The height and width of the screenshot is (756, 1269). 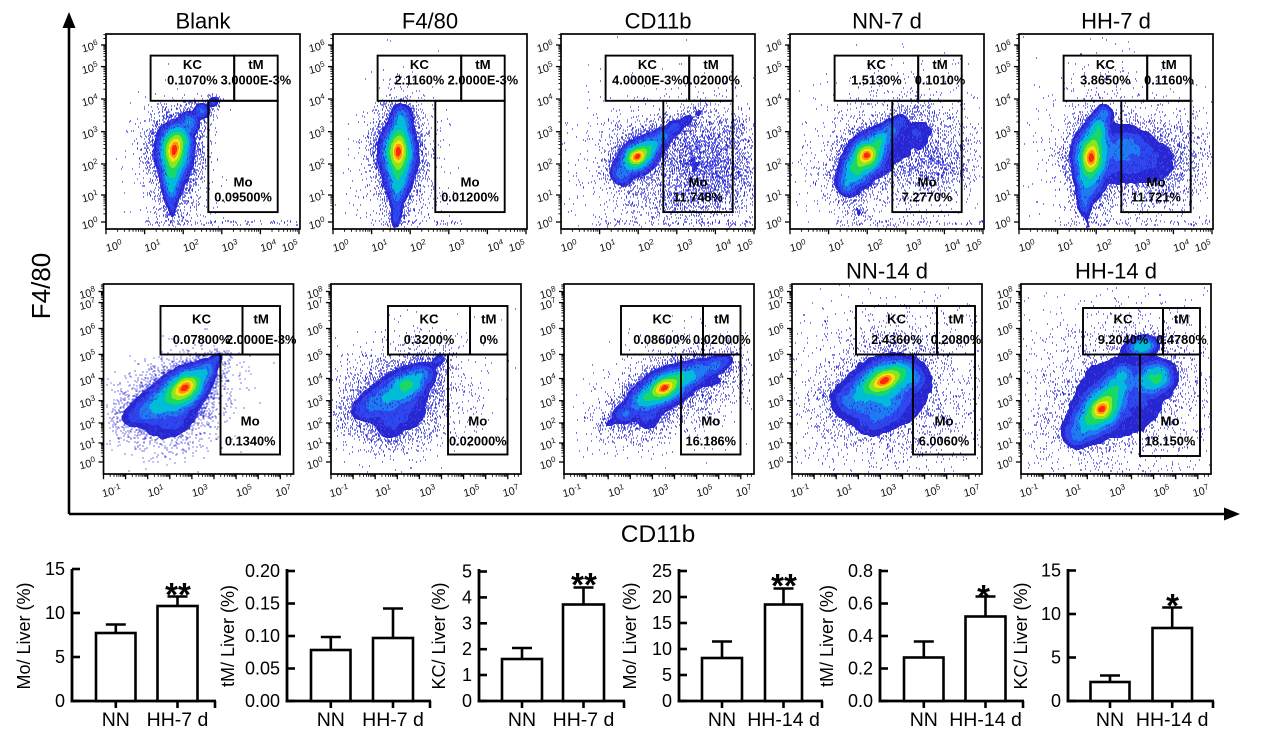 What do you see at coordinates (467, 597) in the screenshot?
I see `svg-text: 4` at bounding box center [467, 597].